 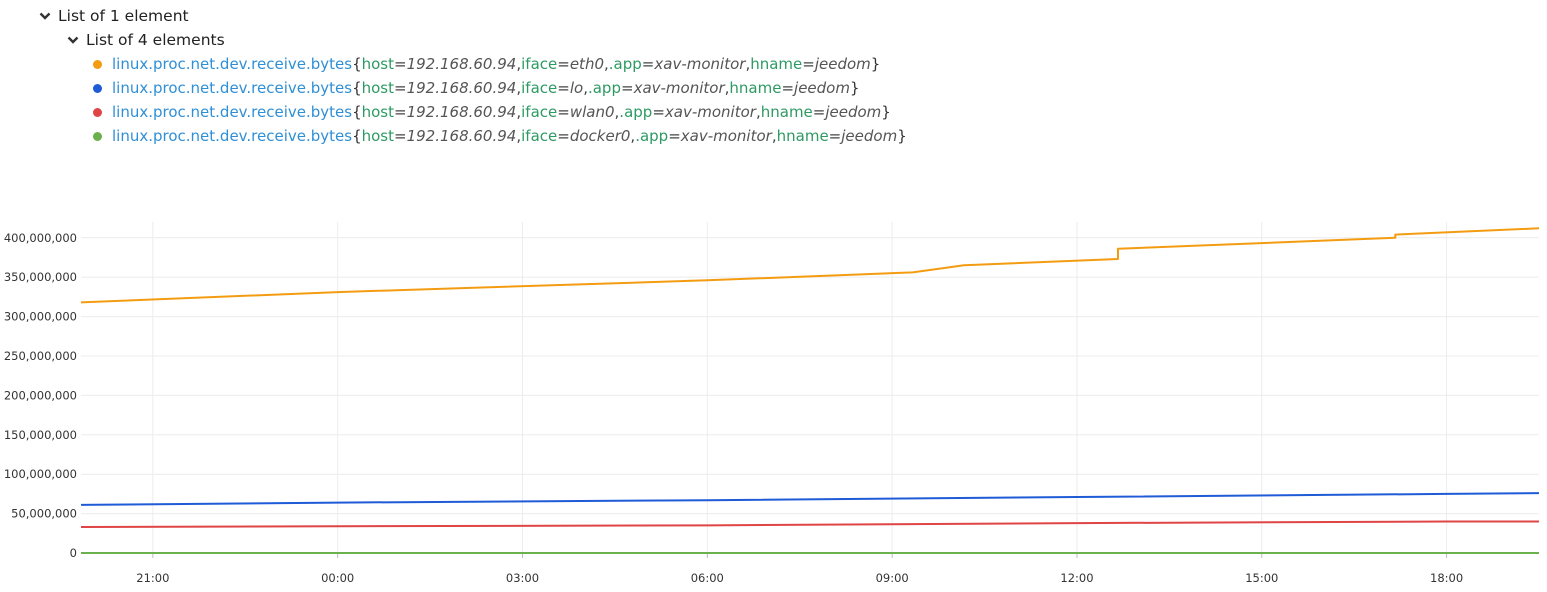 I want to click on x-tick-label: 21:00, so click(x=152, y=578).